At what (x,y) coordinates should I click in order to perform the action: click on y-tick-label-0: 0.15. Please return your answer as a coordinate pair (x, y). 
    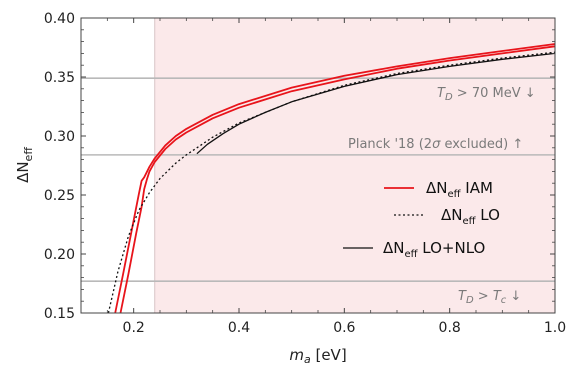
    Looking at the image, I should click on (59, 314).